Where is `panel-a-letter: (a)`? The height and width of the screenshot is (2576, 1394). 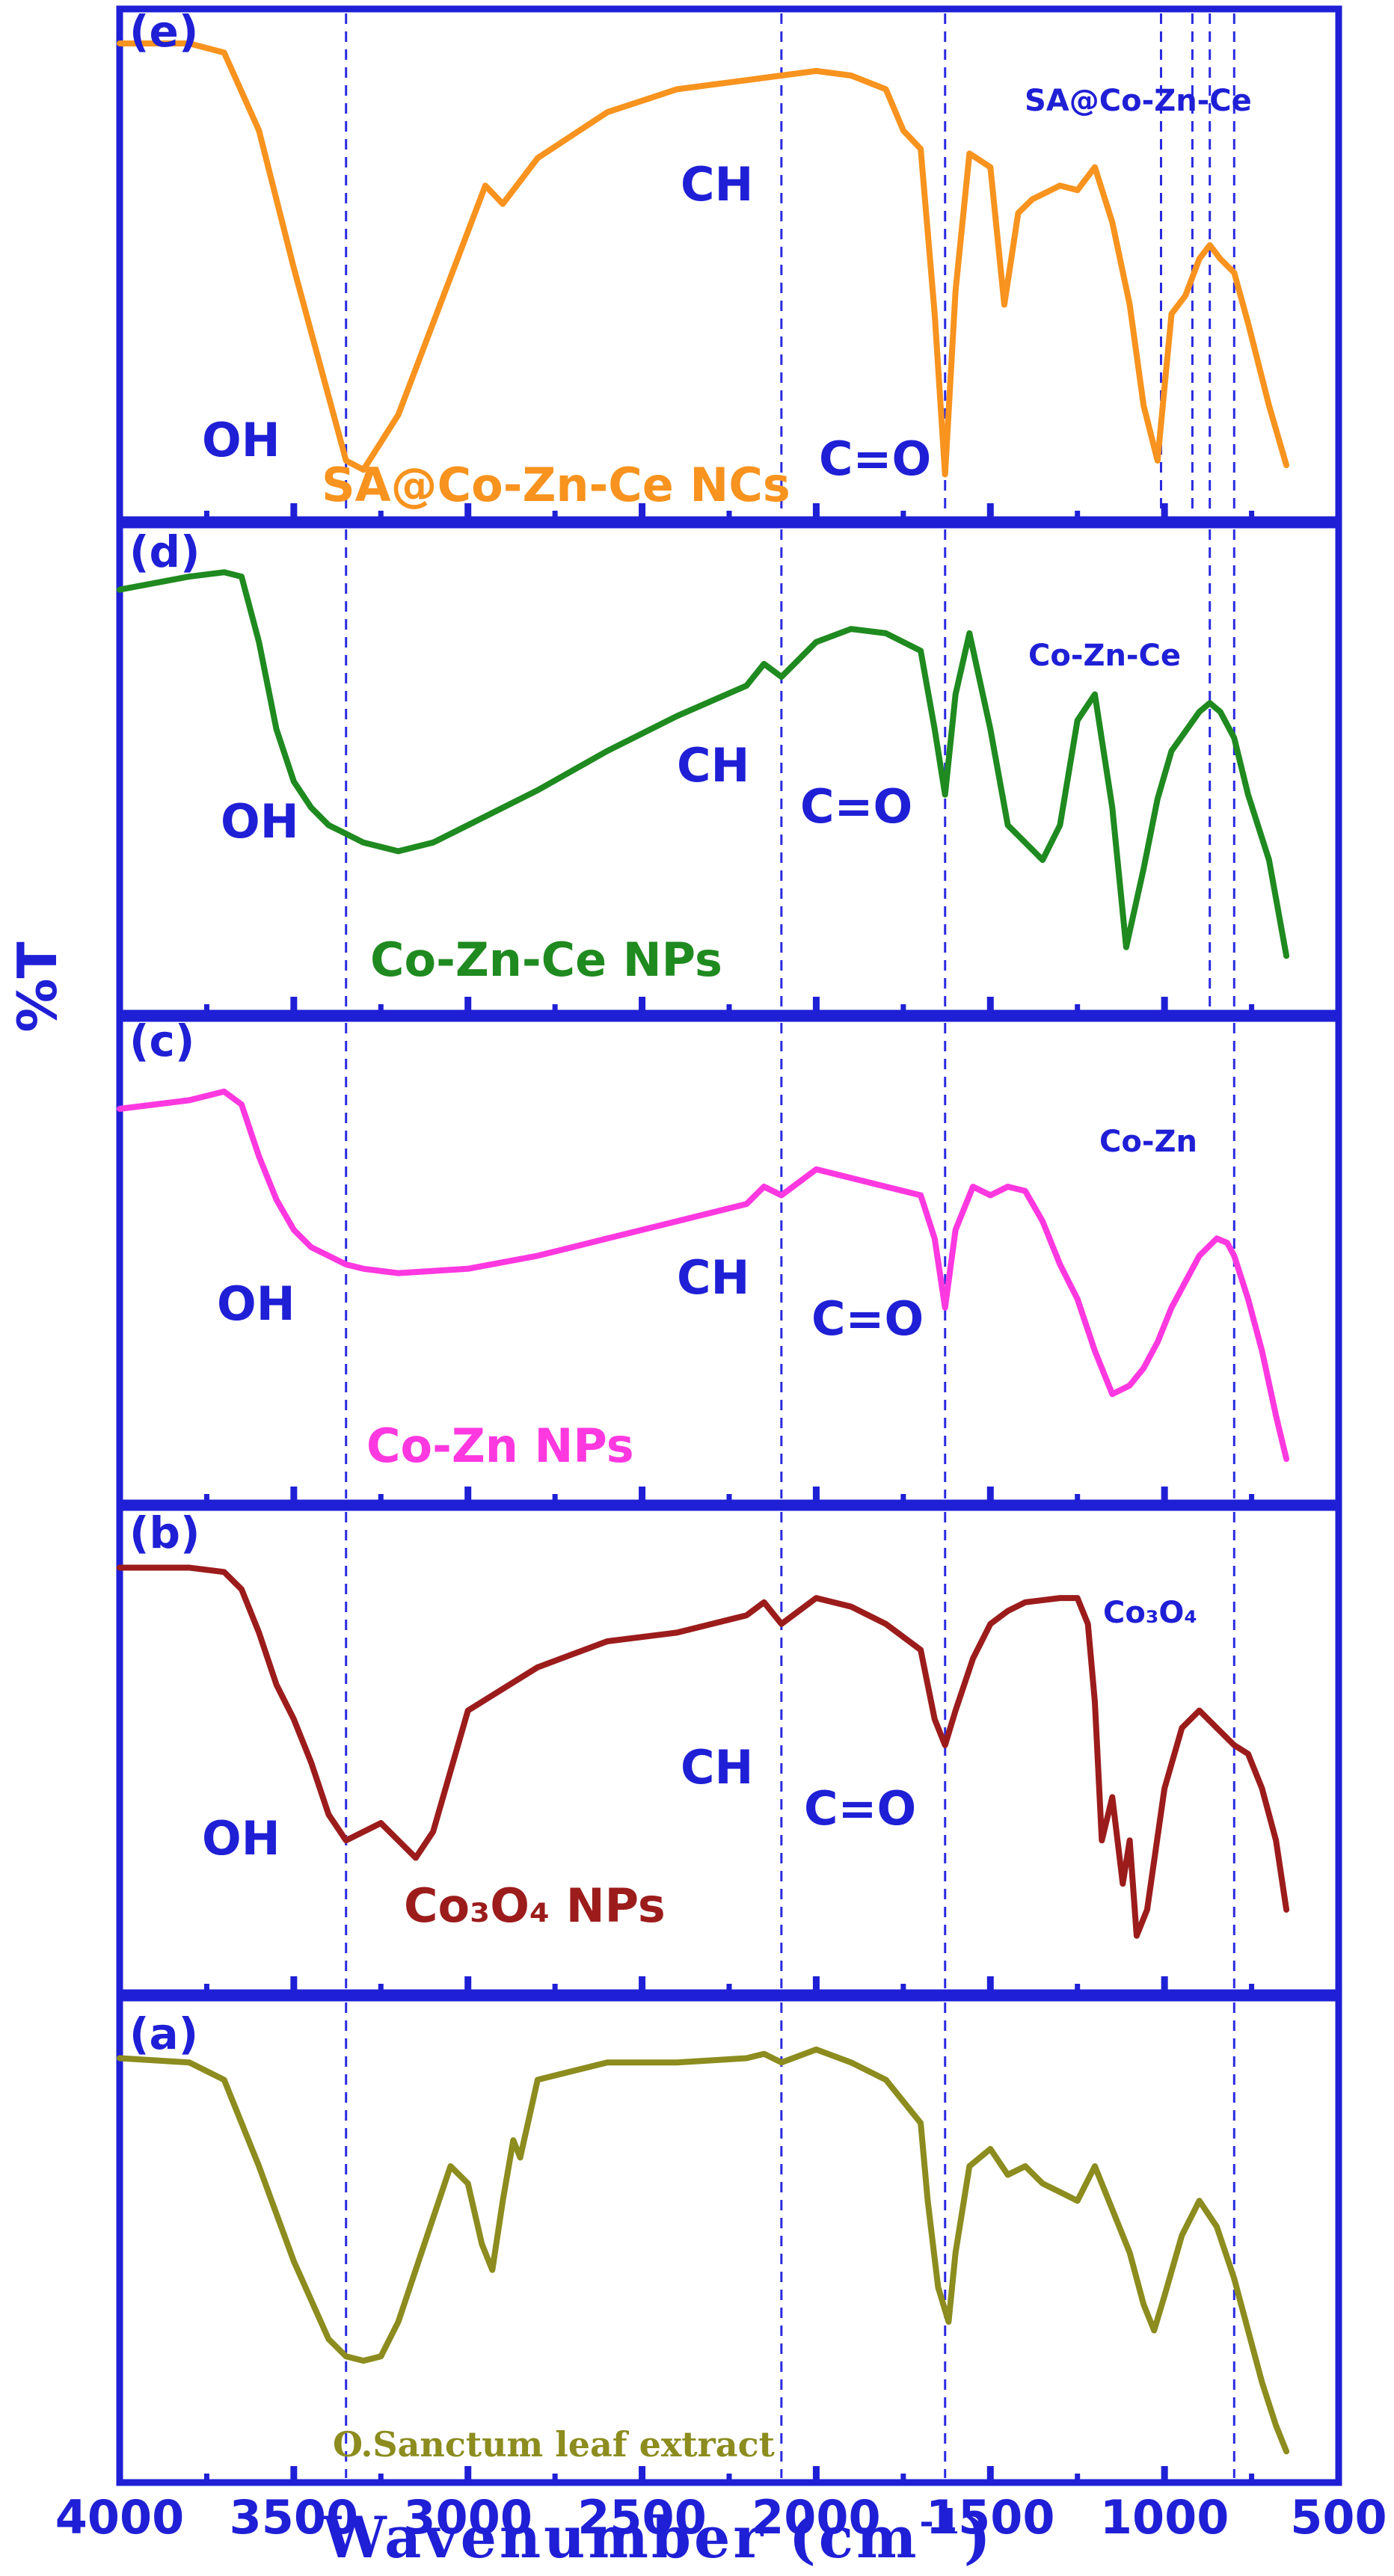 panel-a-letter: (a) is located at coordinates (163, 2033).